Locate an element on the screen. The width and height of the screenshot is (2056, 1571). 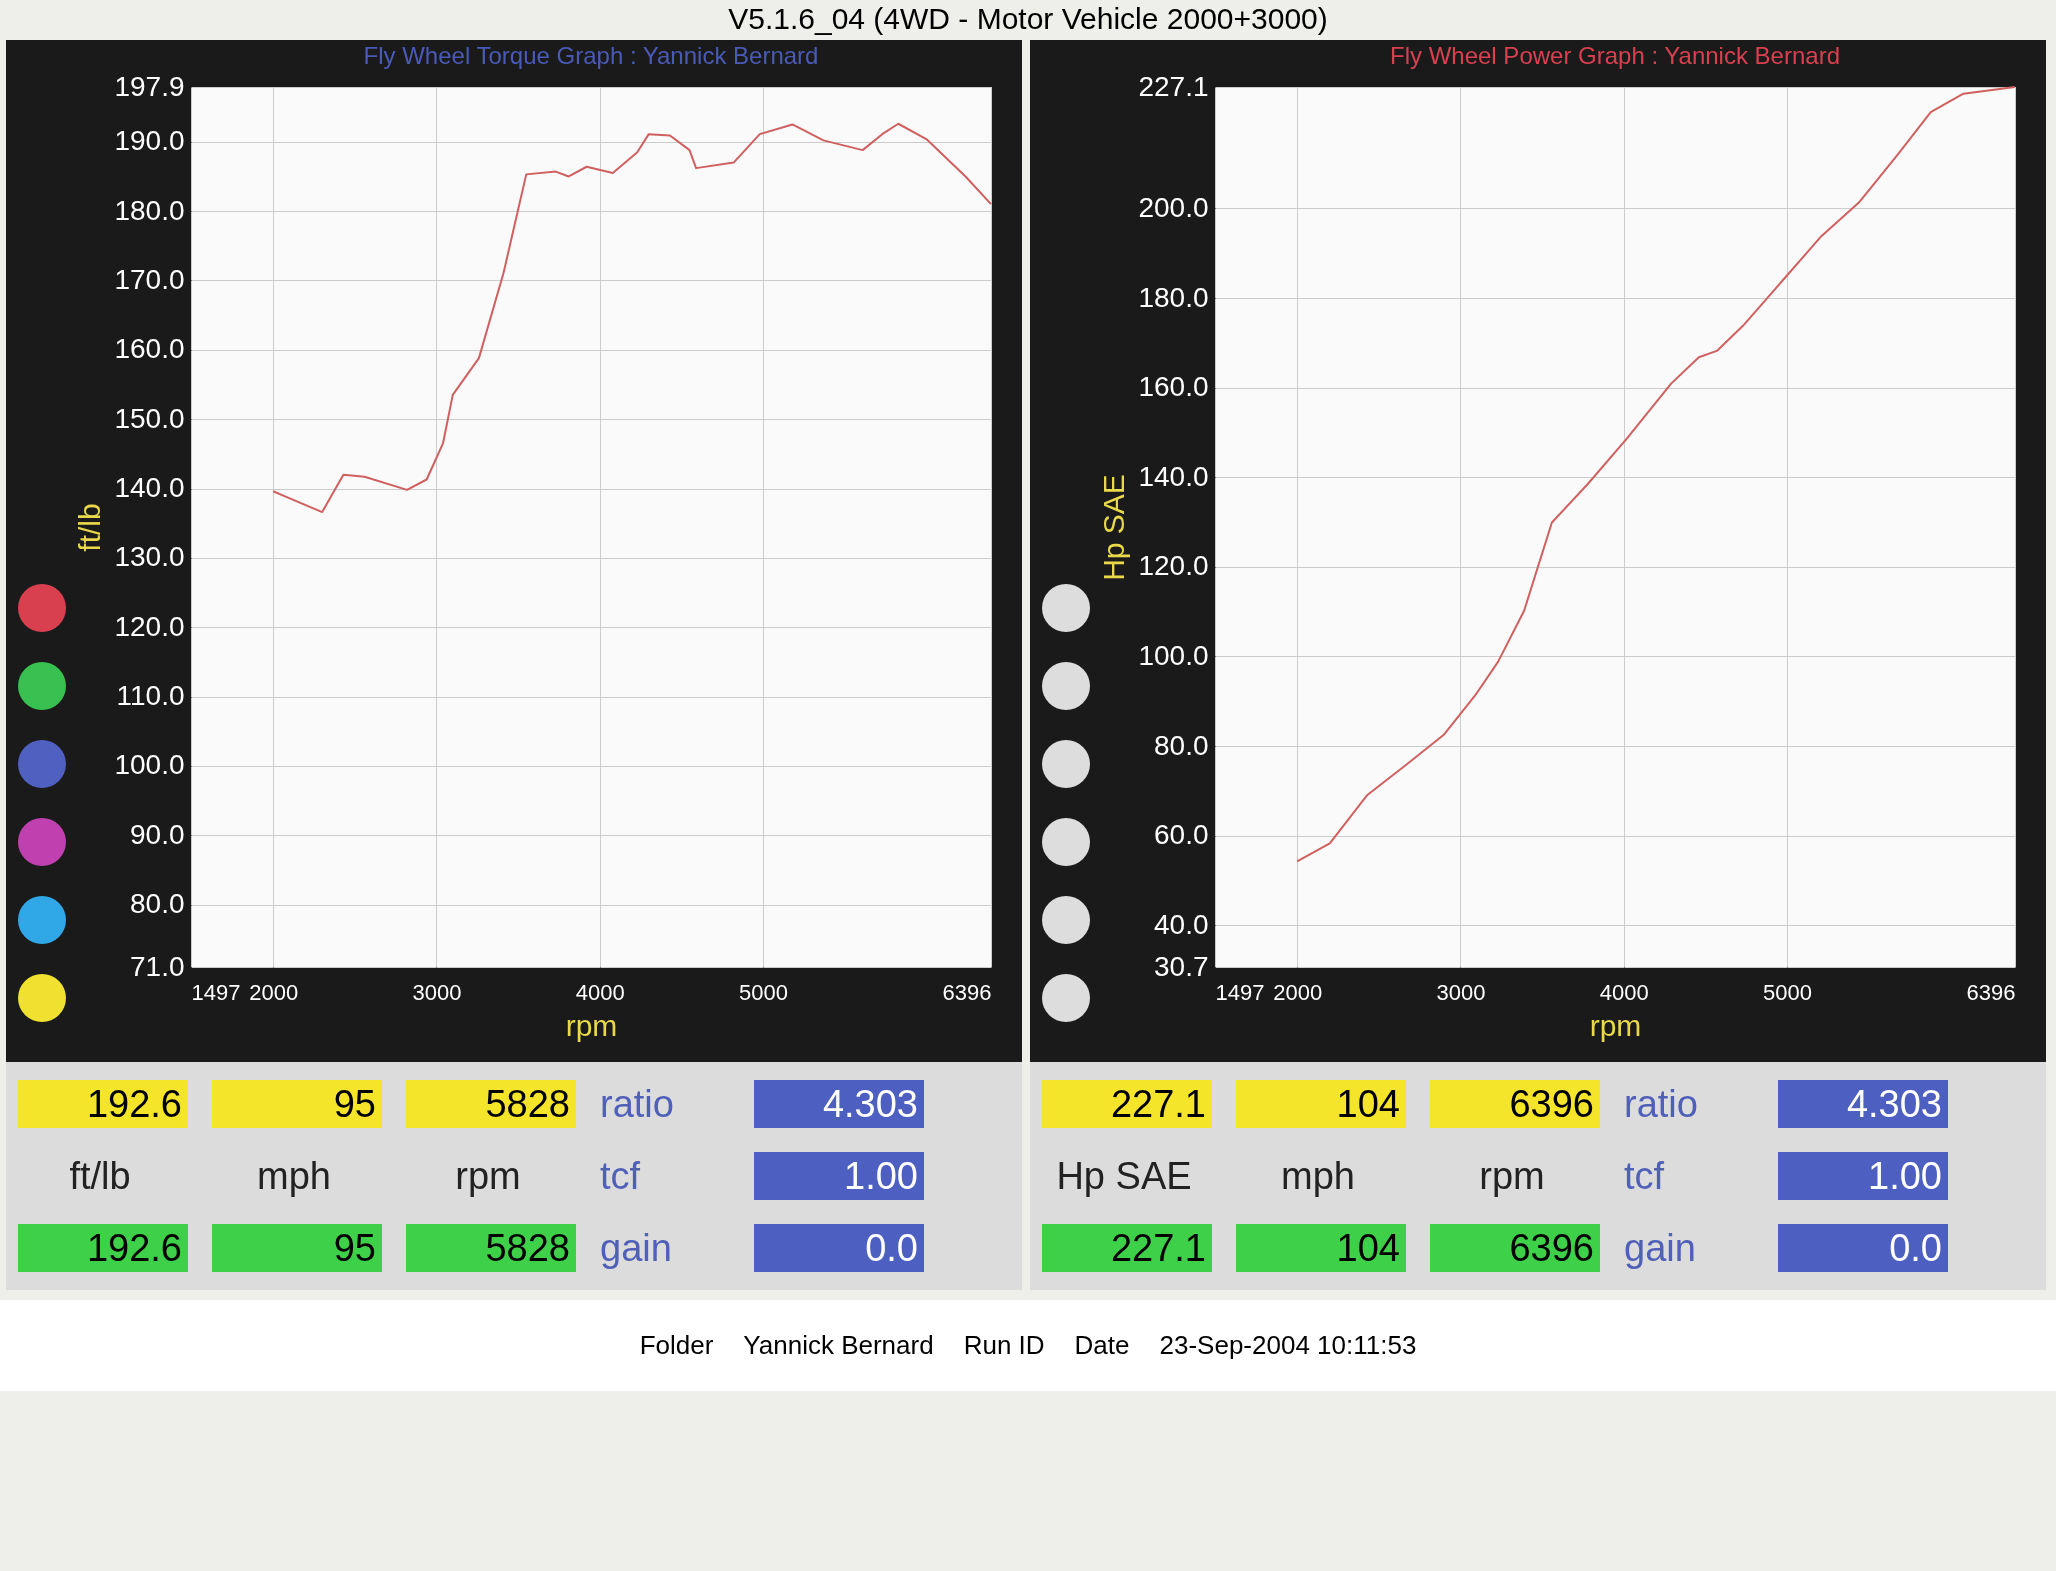
text: Hp SAE is located at coordinates (1124, 1176).